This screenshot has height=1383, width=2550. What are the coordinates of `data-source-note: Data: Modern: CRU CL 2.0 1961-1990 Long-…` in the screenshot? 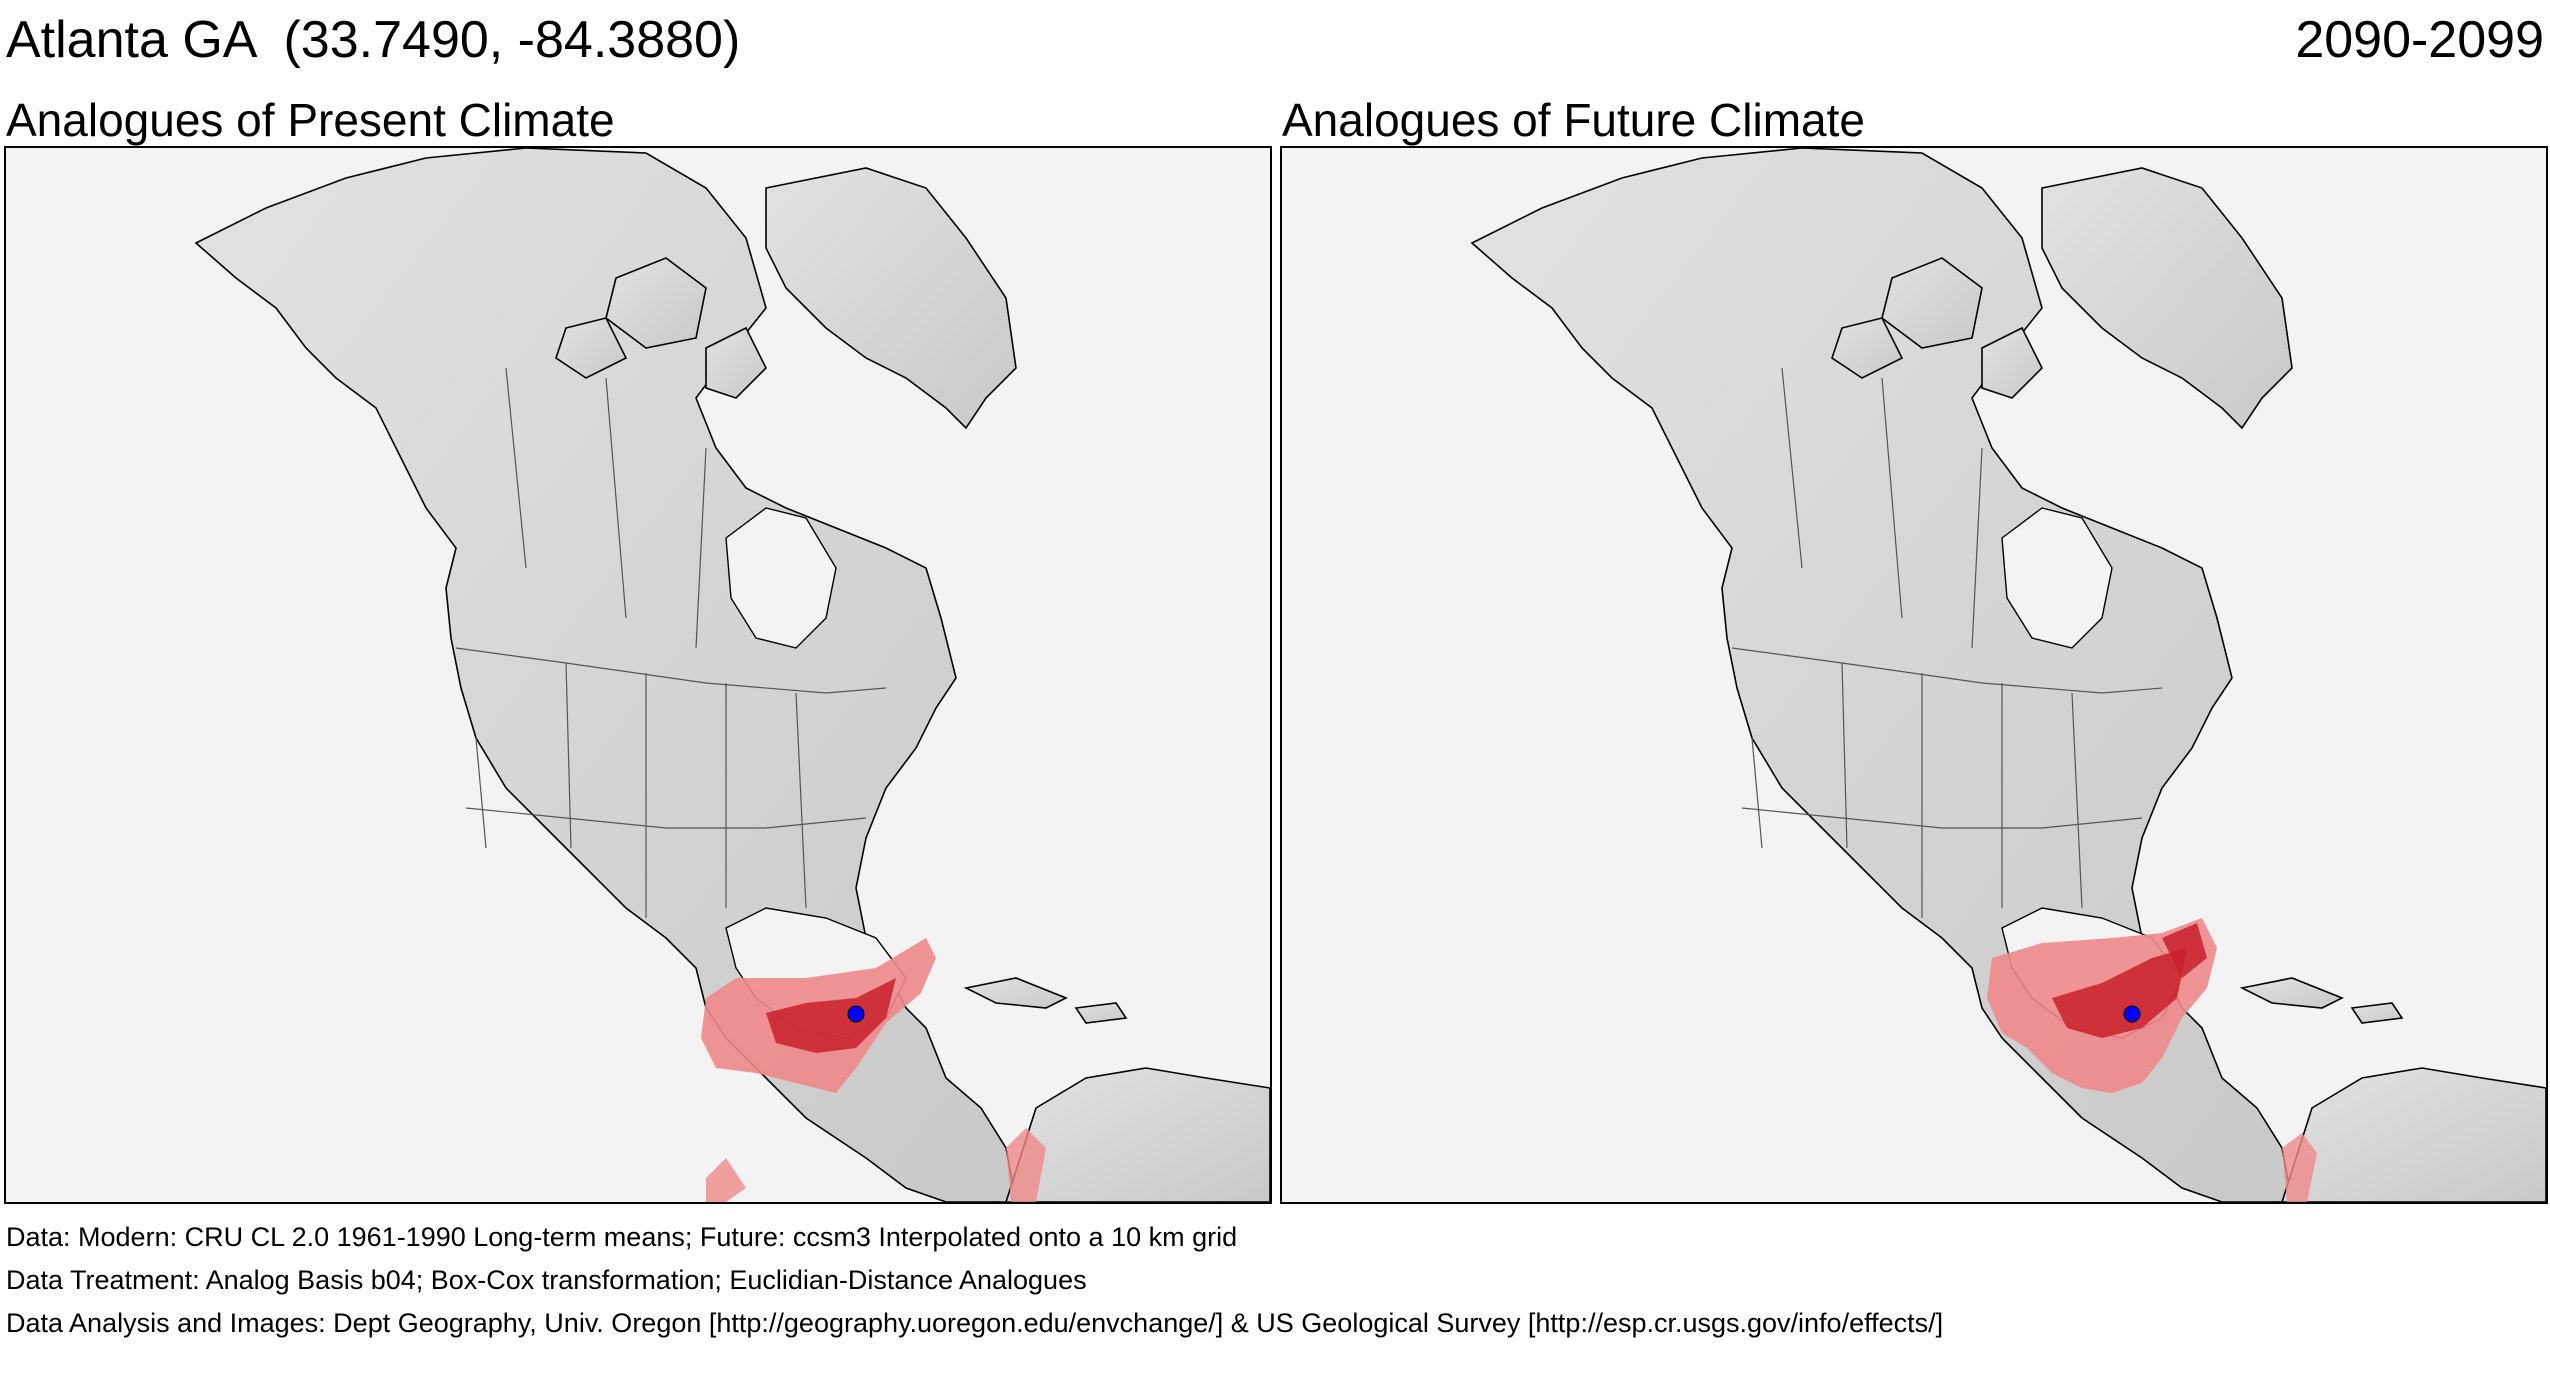 It's located at (622, 1237).